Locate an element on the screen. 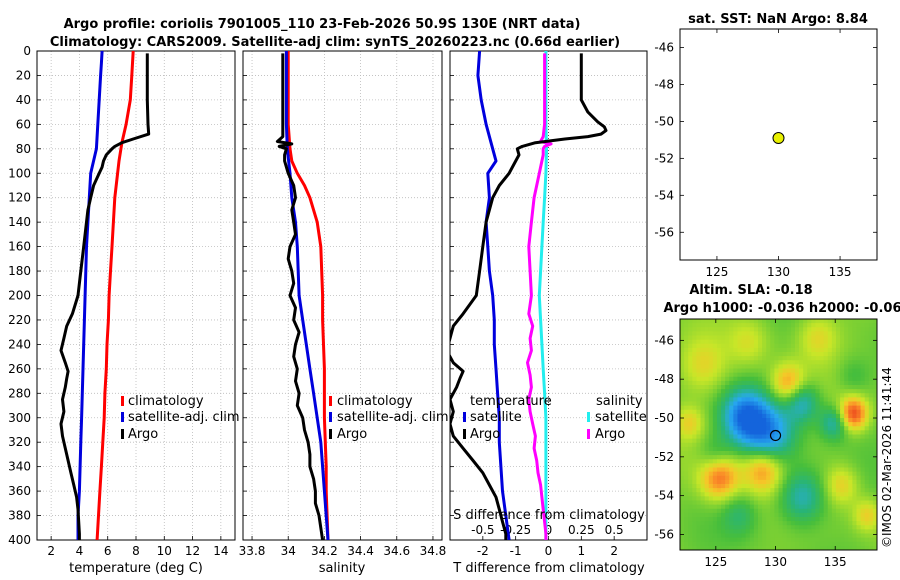 The height and width of the screenshot is (580, 900). sst-map-panel: 125 130 135-46-48-50-52-54-56 is located at coordinates (766, 153).